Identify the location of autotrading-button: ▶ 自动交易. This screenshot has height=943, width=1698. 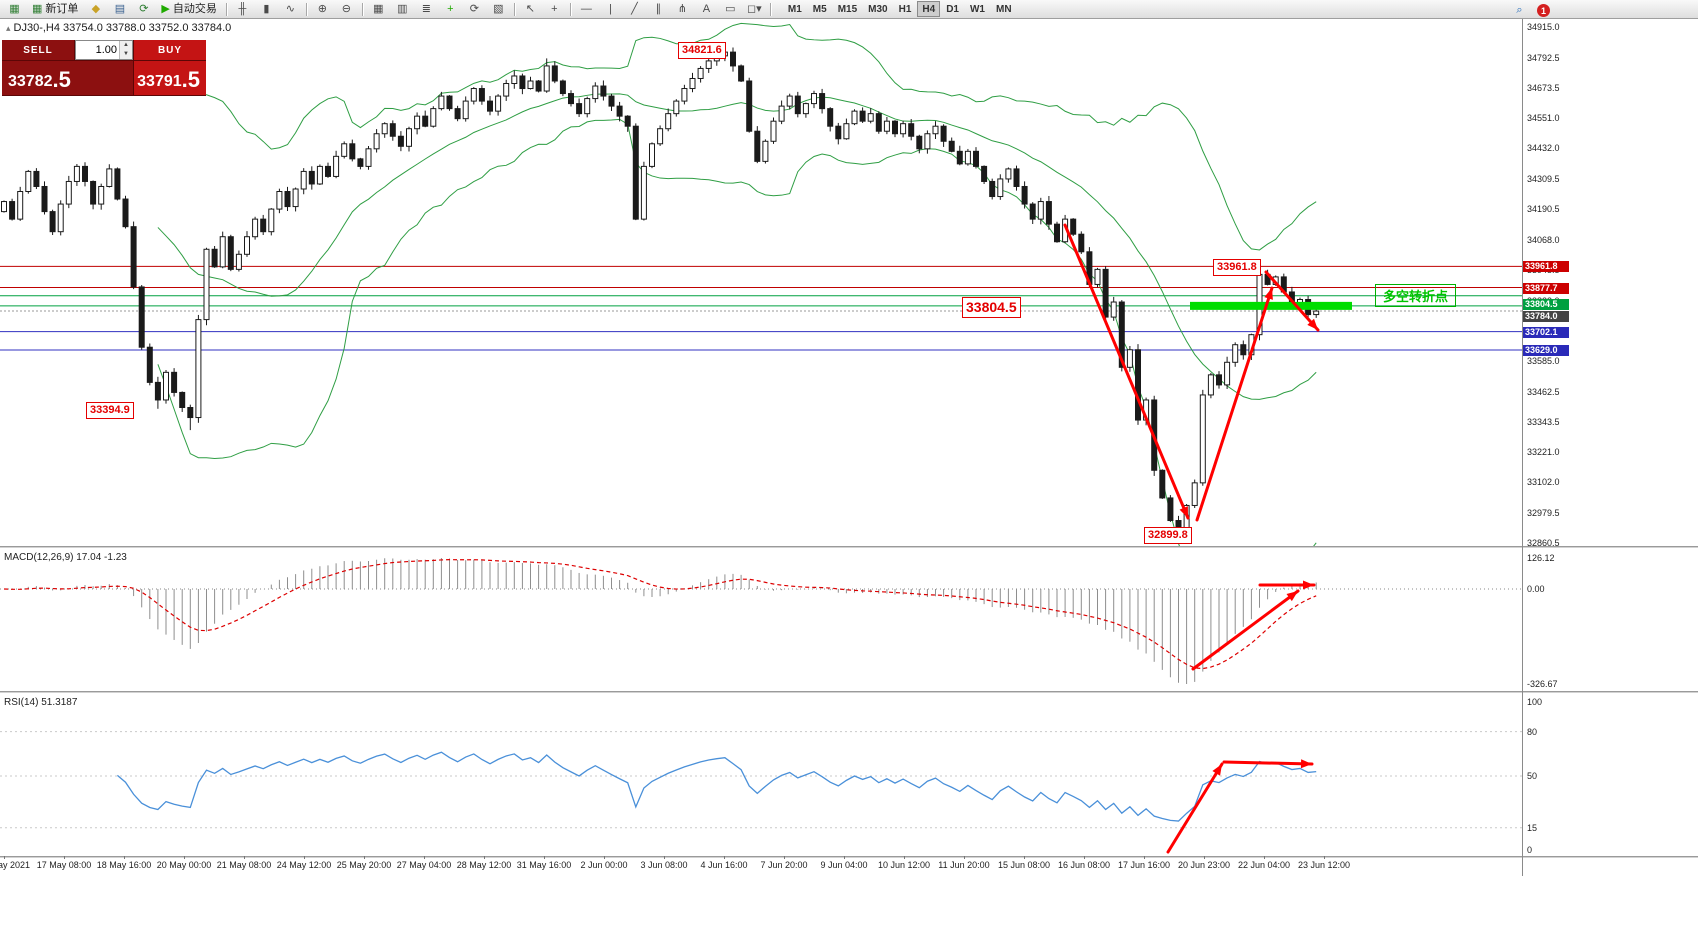
(188, 9).